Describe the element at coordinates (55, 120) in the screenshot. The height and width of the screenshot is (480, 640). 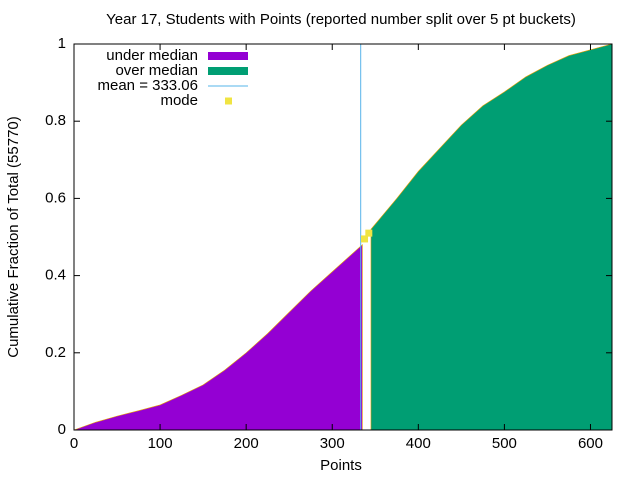
I see `y-tick-label: 0.8` at that location.